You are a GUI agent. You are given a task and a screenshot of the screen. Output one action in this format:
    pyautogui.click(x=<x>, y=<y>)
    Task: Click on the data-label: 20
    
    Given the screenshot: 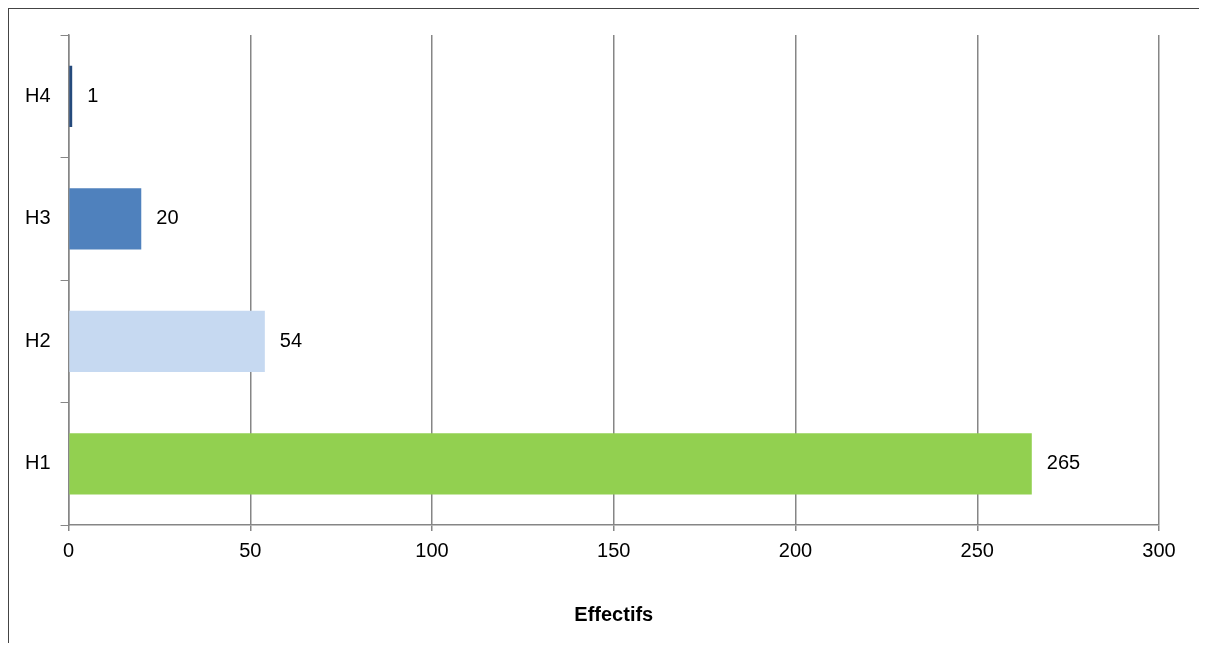 What is the action you would take?
    pyautogui.click(x=167, y=217)
    